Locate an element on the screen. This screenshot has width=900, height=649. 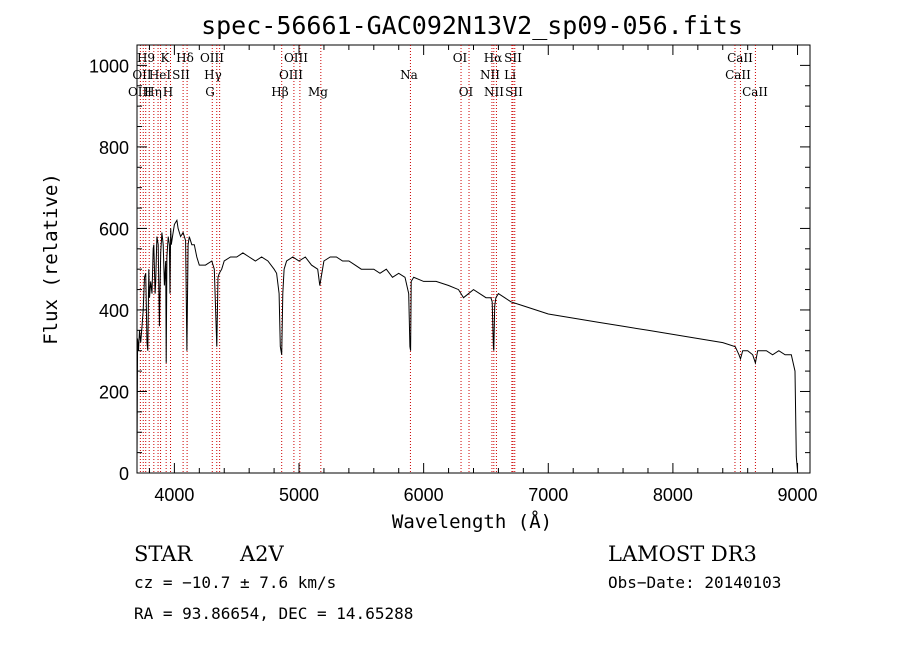
label-caii-1: CaII is located at coordinates (740, 58).